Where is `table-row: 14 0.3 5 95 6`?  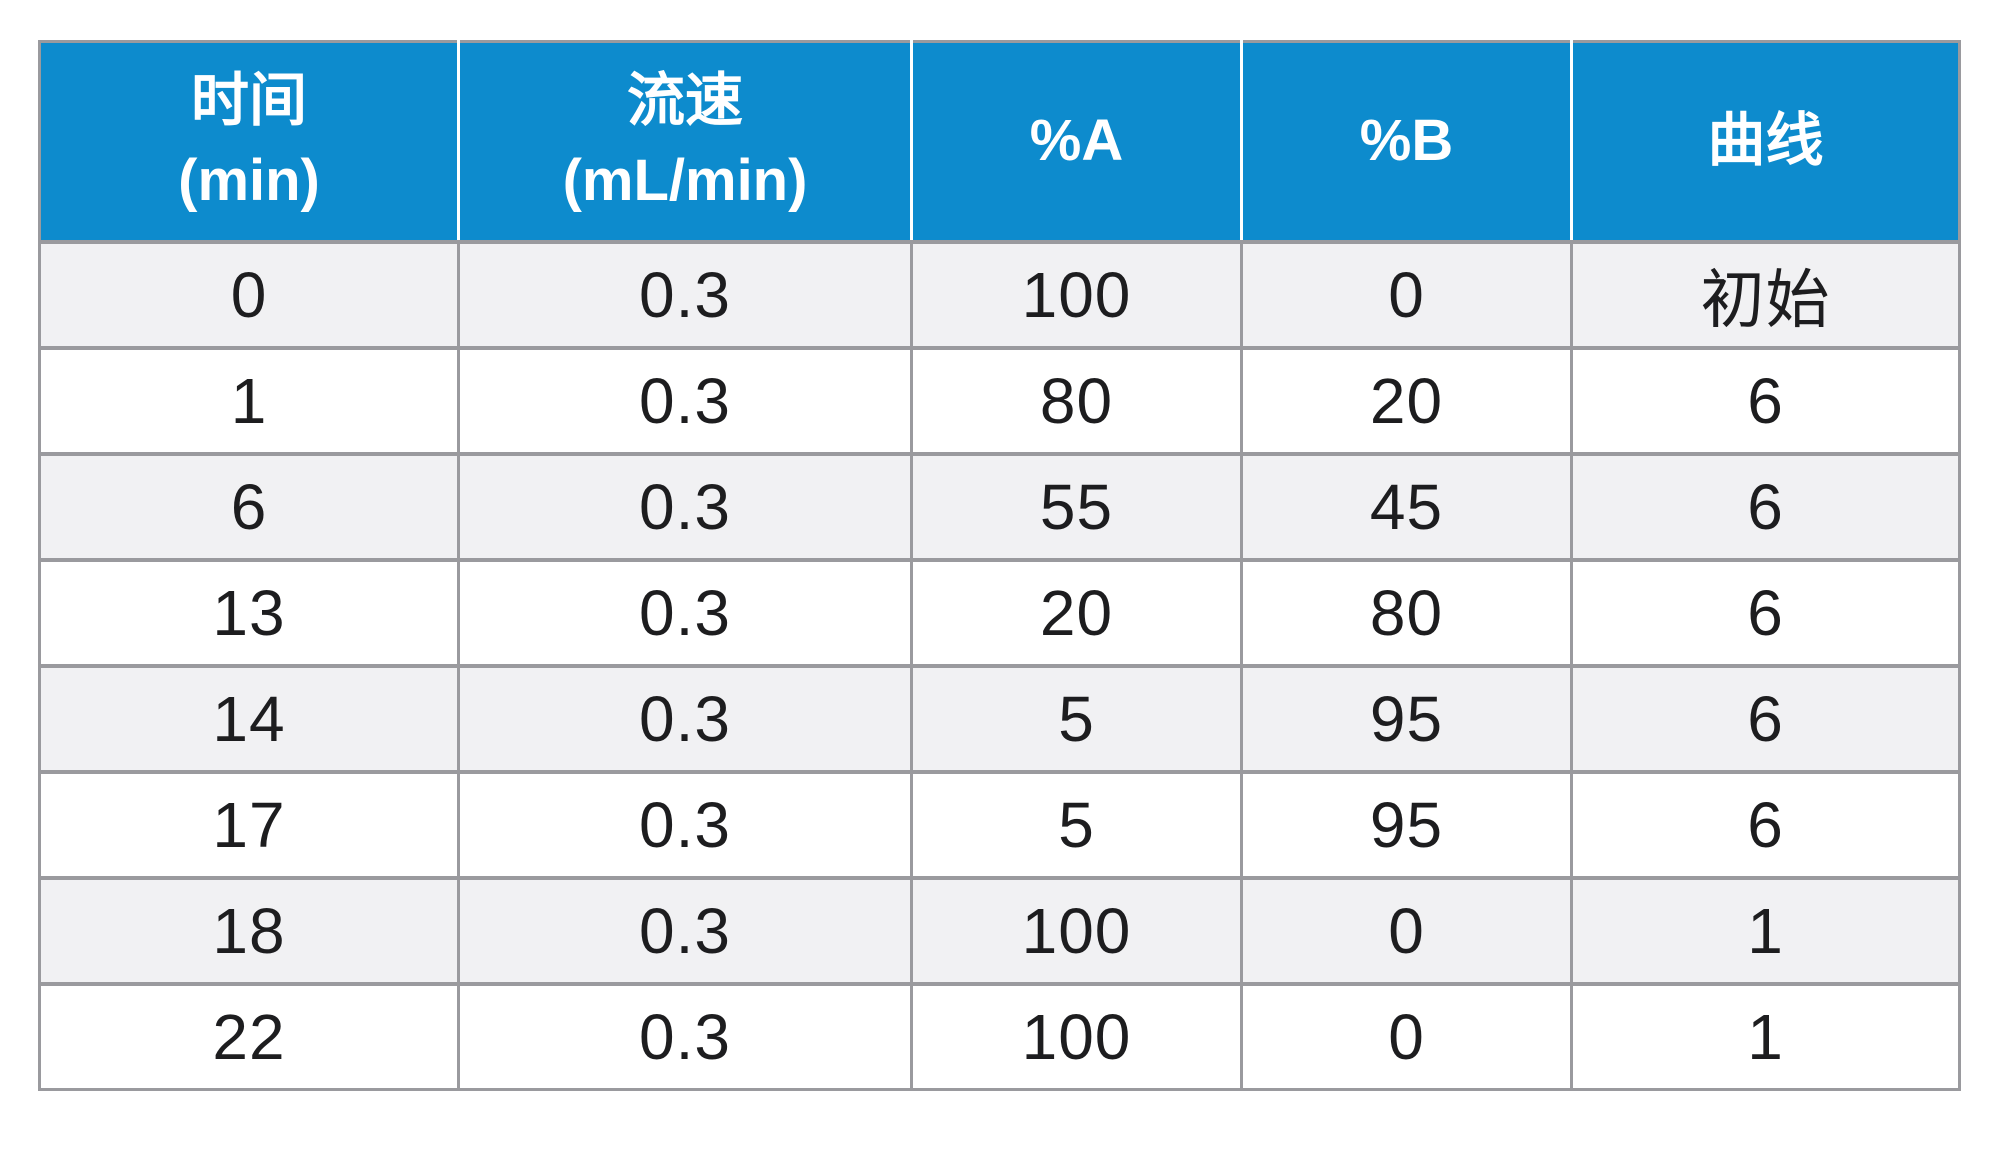 table-row: 14 0.3 5 95 6 is located at coordinates (999, 717).